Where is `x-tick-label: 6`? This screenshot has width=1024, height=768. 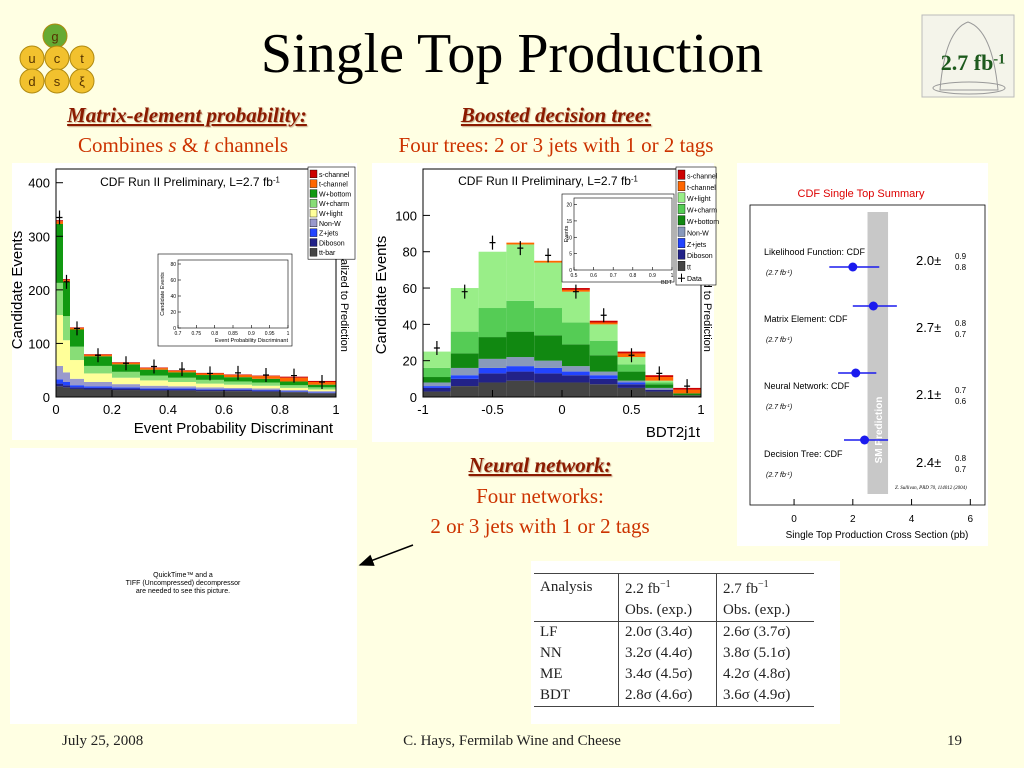 x-tick-label: 6 is located at coordinates (971, 519).